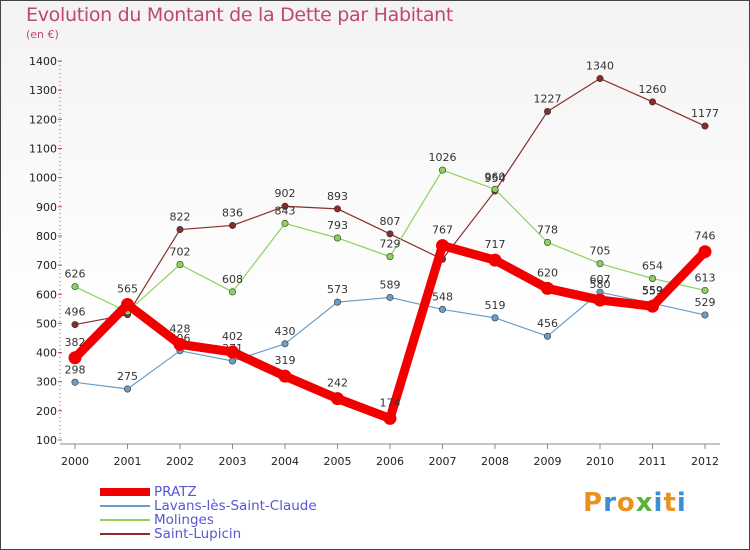 This screenshot has height=550, width=750. I want to click on y-tick-label: 900, so click(46, 207).